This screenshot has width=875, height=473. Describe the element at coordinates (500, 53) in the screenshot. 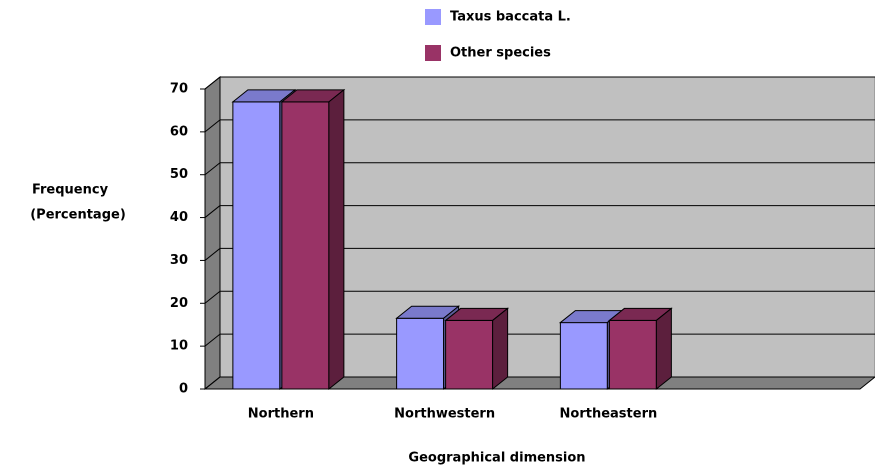

I see `legend-label: Other species` at that location.